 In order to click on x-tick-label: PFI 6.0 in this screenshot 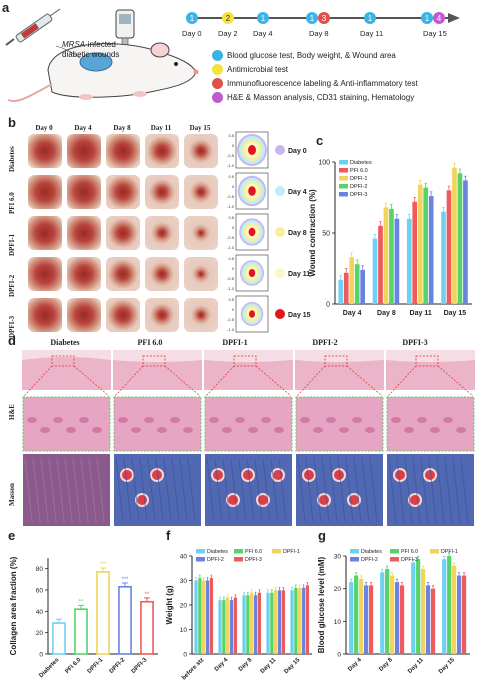, I will do `click(73, 666)`.